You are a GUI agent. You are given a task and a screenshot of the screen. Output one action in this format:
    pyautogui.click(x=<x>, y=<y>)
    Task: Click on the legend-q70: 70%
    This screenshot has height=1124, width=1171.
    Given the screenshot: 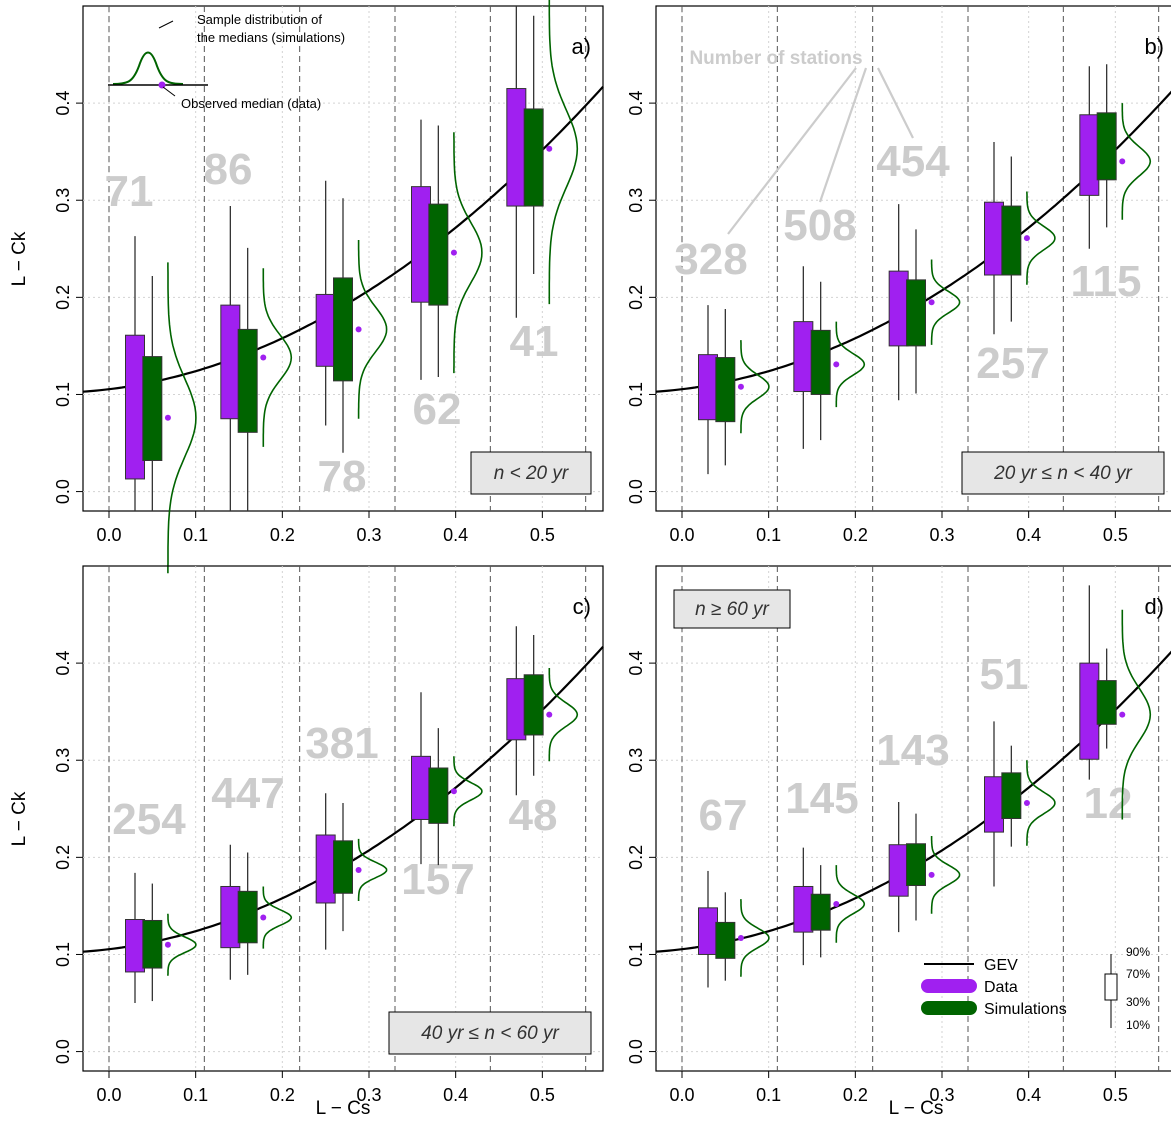 What is the action you would take?
    pyautogui.click(x=1138, y=974)
    